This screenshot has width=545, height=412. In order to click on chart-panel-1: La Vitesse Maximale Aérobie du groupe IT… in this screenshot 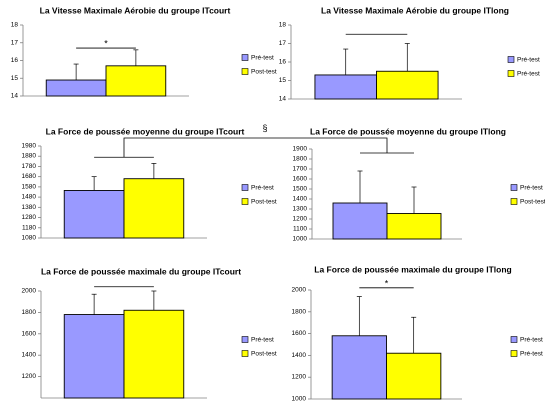, I will do `click(144, 52)`.